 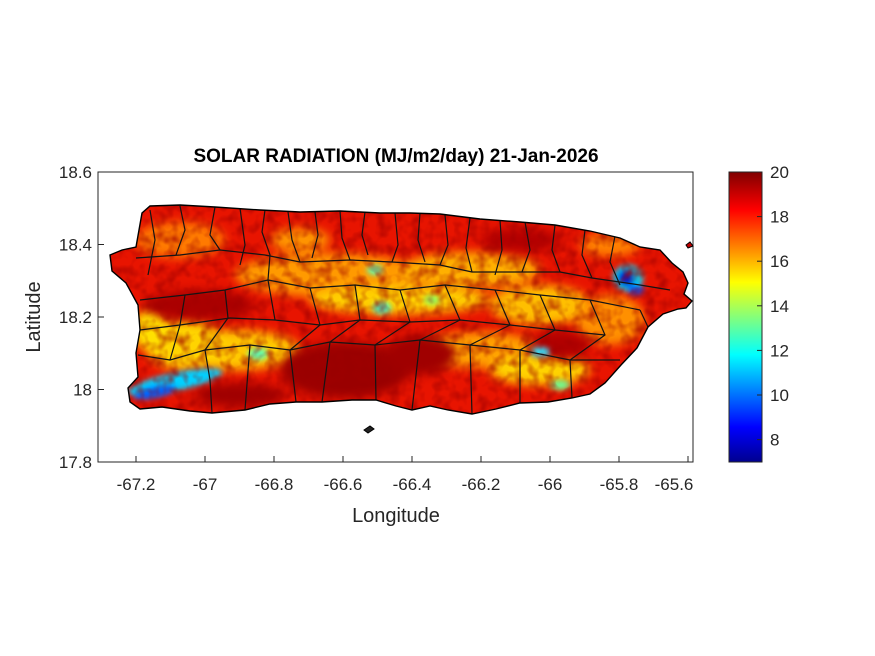 I want to click on x-tick-label: -66.4, so click(x=412, y=484).